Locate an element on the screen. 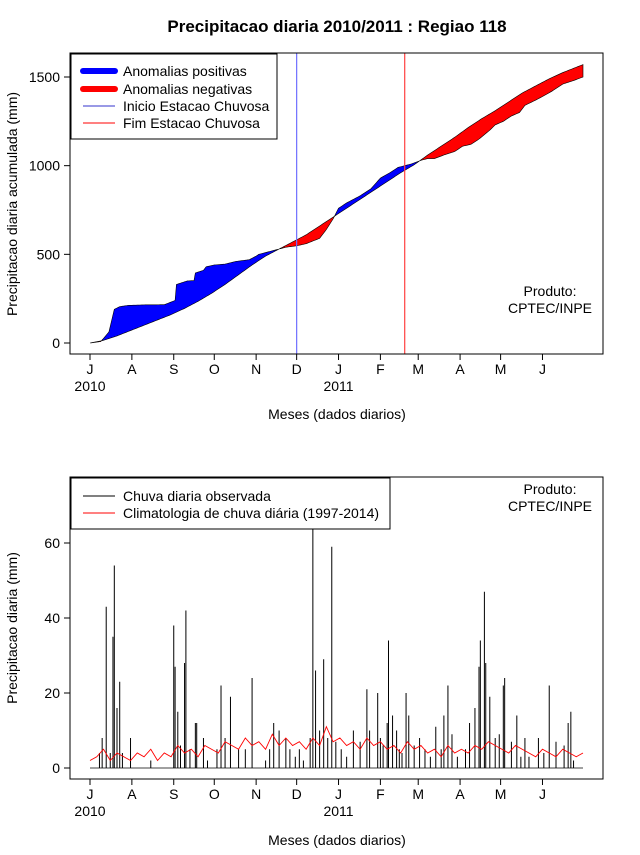 This screenshot has width=640, height=855. y-axis-2: 0 20 40 60 is located at coordinates (57, 655).